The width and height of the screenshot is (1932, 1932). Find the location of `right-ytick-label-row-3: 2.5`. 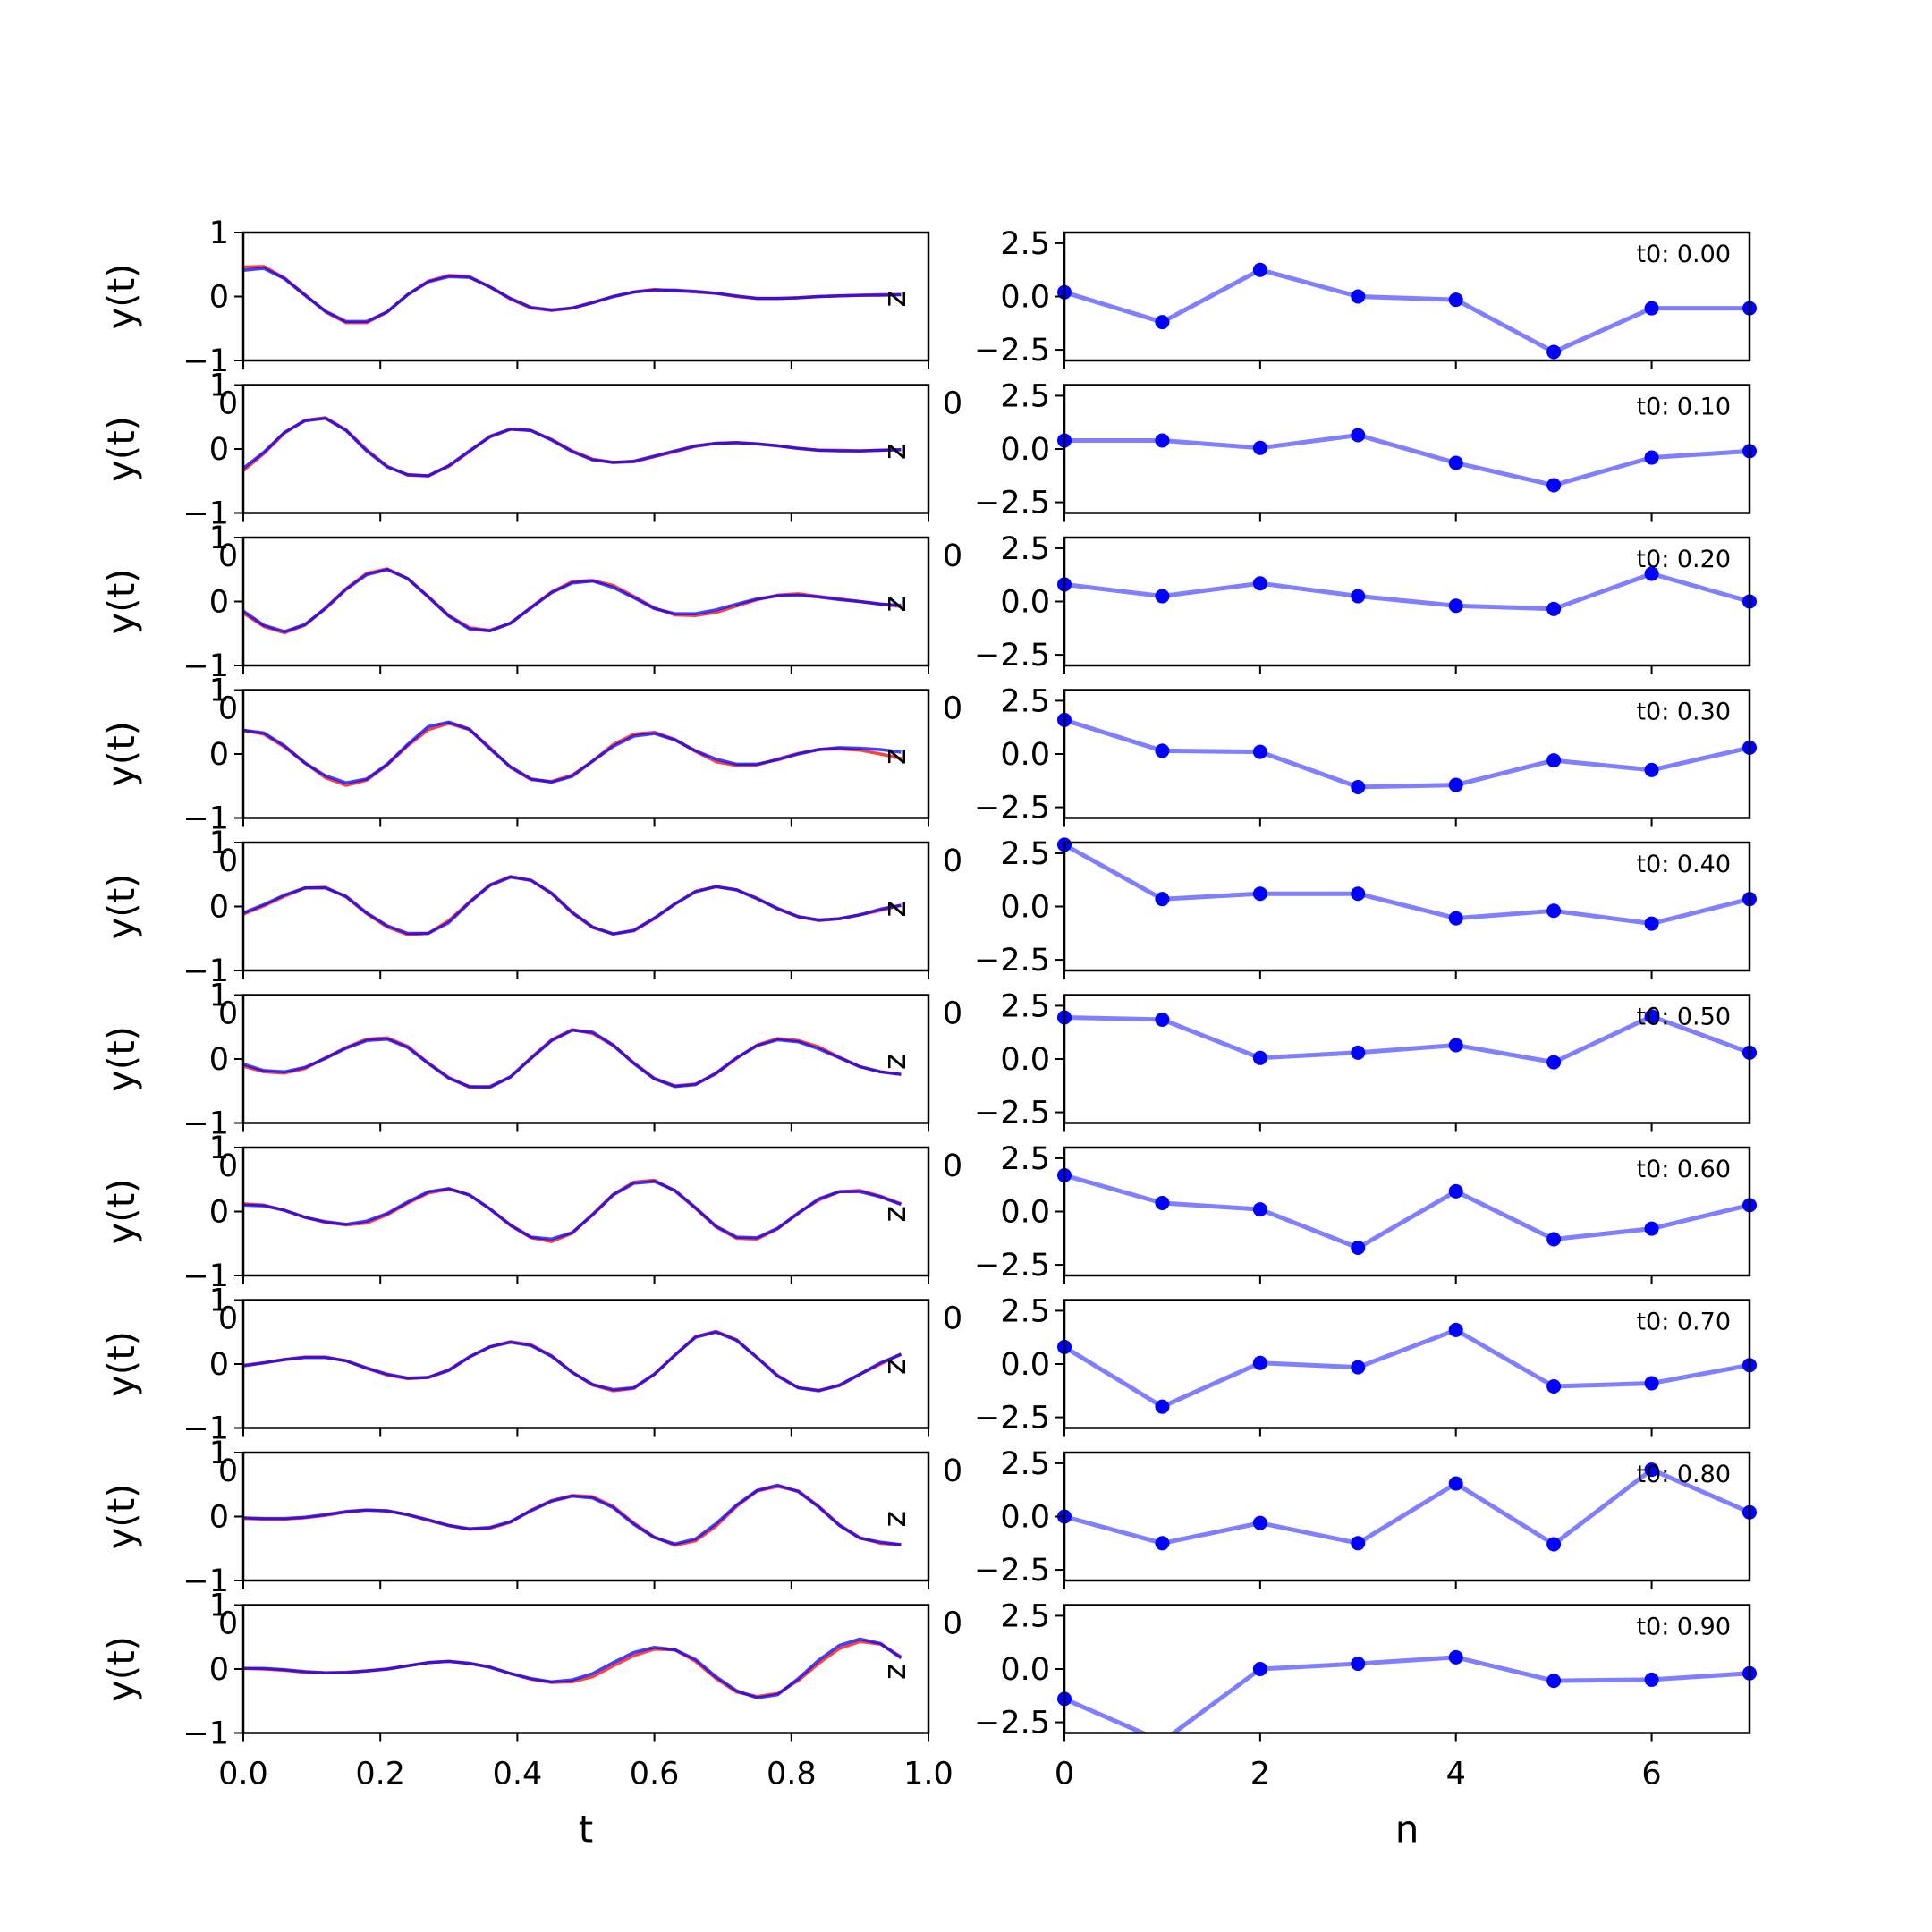

right-ytick-label-row-3: 2.5 is located at coordinates (1025, 701).